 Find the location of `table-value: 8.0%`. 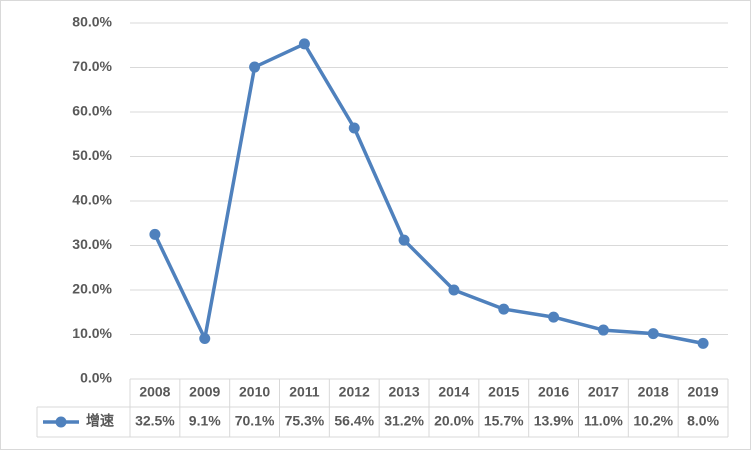

table-value: 8.0% is located at coordinates (703, 421).